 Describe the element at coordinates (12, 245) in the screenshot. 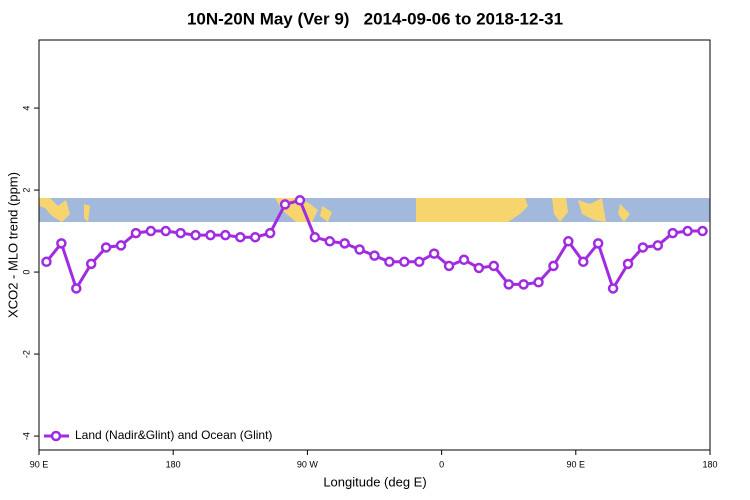

I see `y-axis-label: XCO2 - MLO trend (ppm)` at that location.